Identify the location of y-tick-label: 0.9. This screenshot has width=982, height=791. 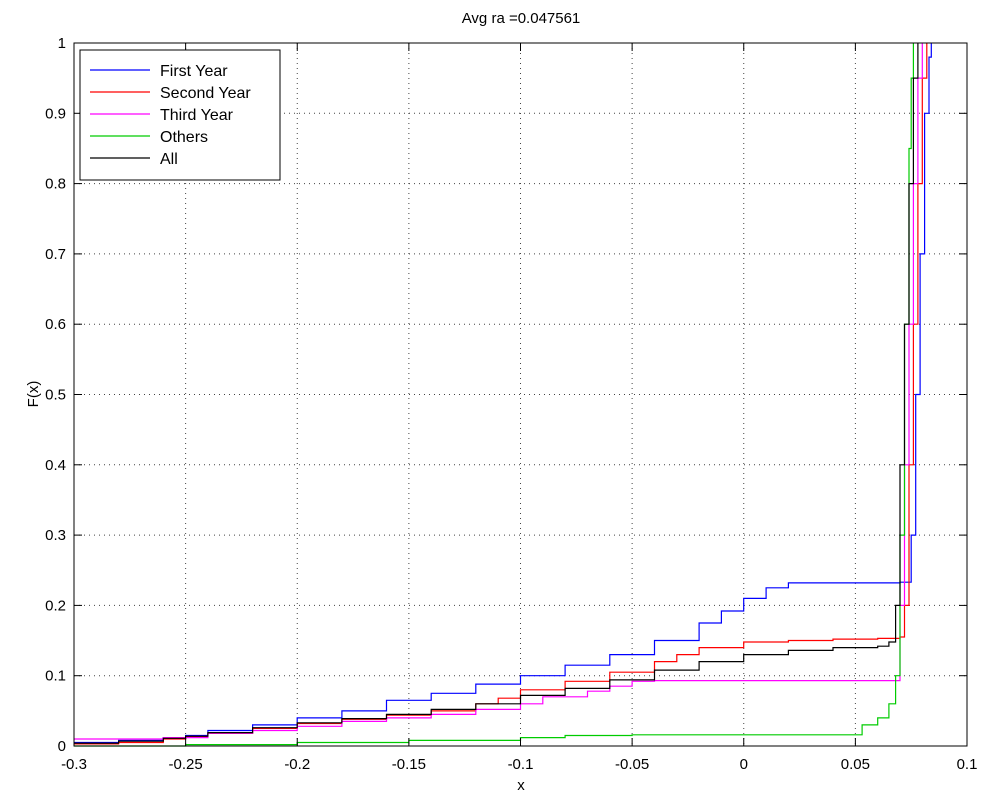
(55, 113).